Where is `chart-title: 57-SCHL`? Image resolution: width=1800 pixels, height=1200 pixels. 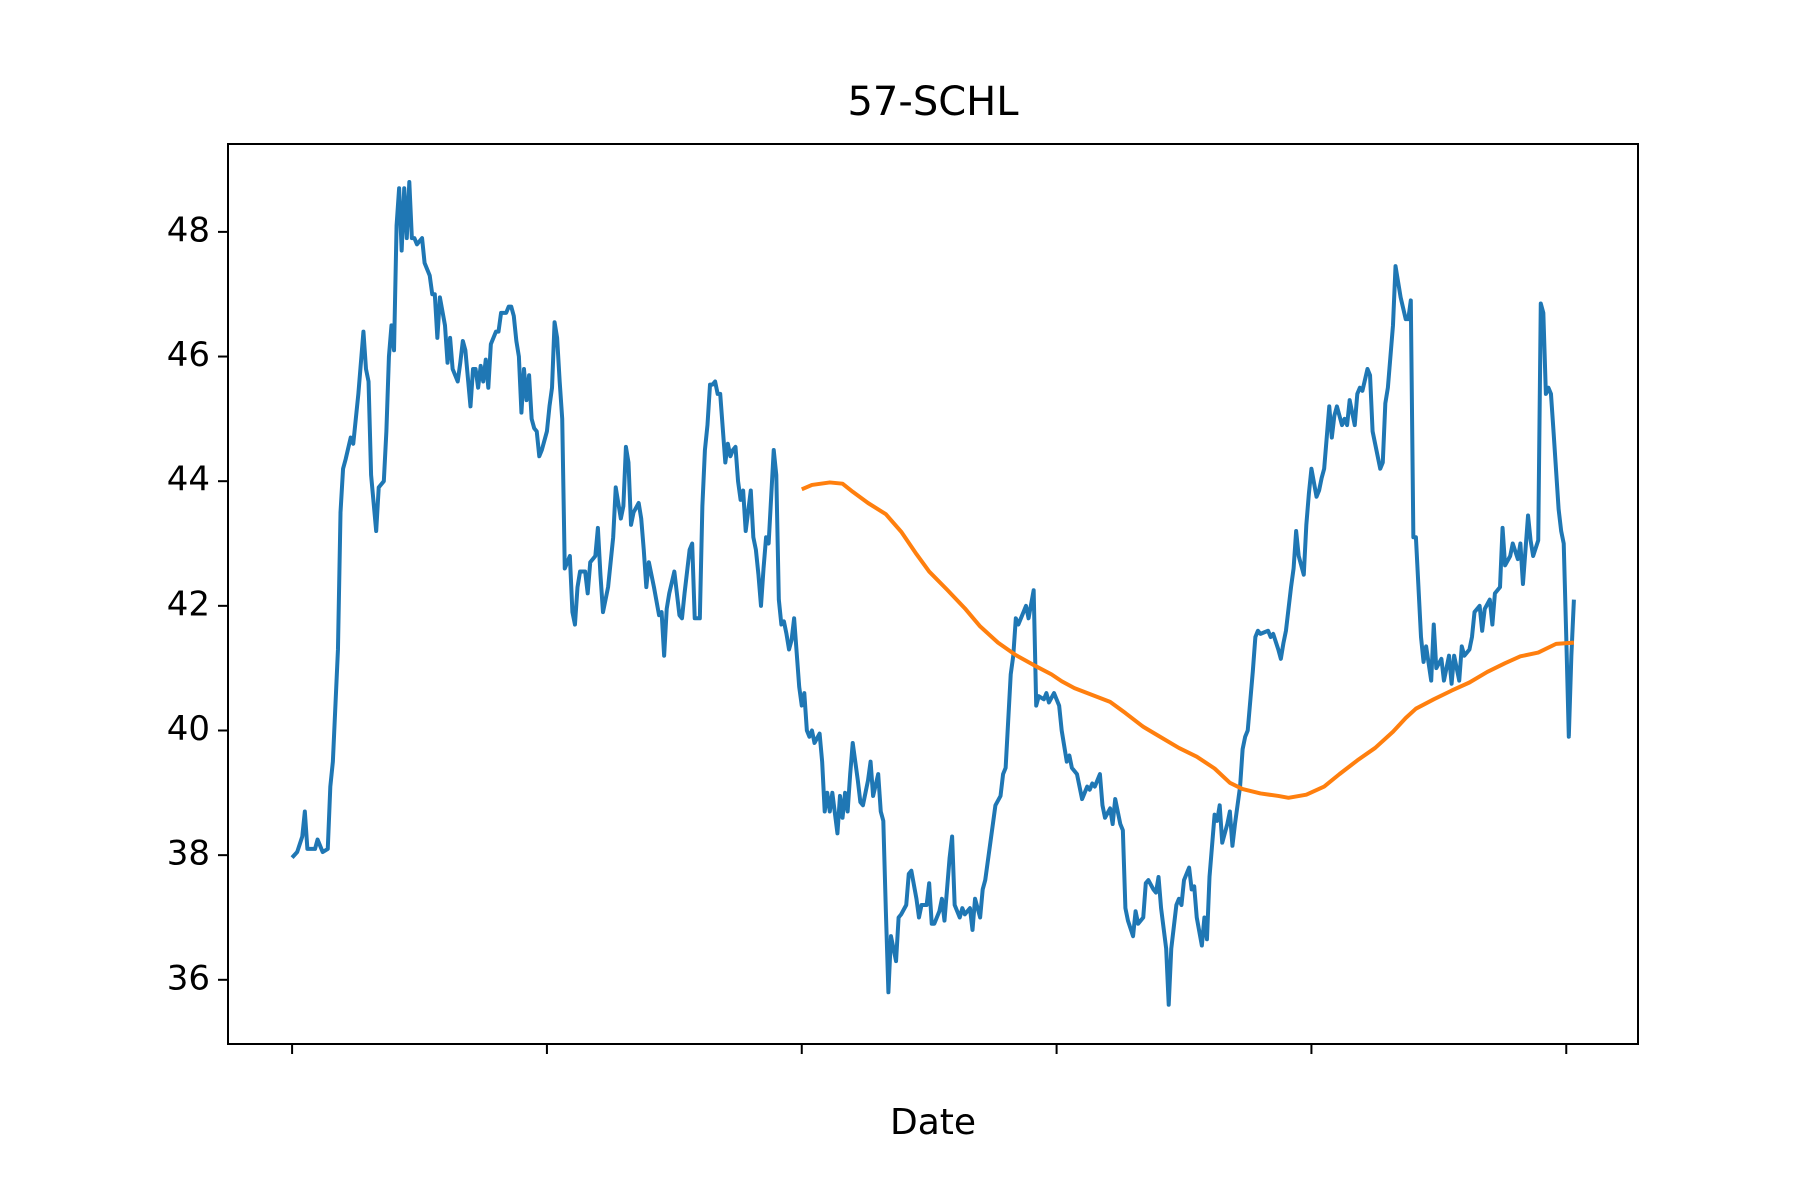 chart-title: 57-SCHL is located at coordinates (933, 102).